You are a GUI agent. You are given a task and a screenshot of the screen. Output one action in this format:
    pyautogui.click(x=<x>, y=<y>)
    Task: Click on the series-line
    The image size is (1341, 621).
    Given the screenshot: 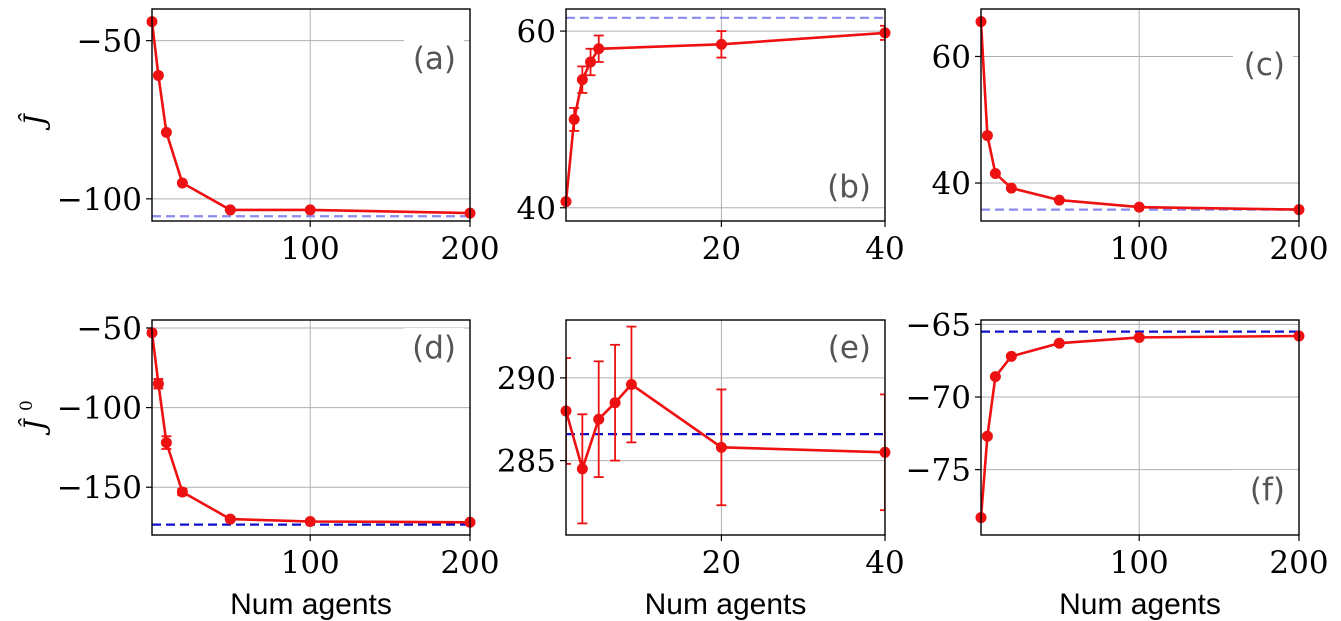 What is the action you would take?
    pyautogui.click(x=725, y=428)
    